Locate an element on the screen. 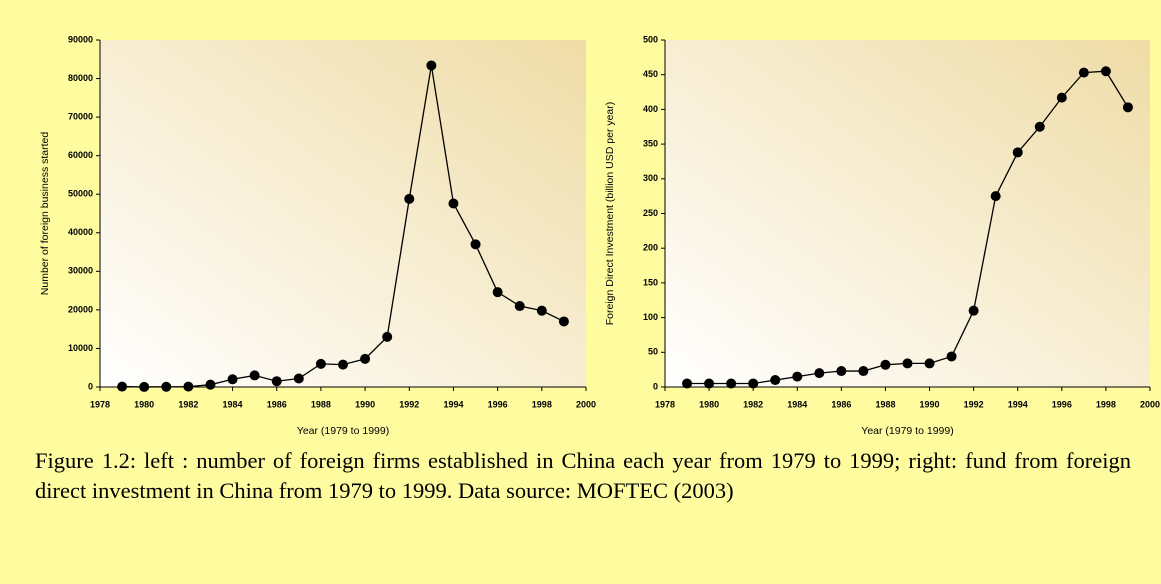 The width and height of the screenshot is (1161, 584). y-tick-label: 20000 is located at coordinates (80, 309).